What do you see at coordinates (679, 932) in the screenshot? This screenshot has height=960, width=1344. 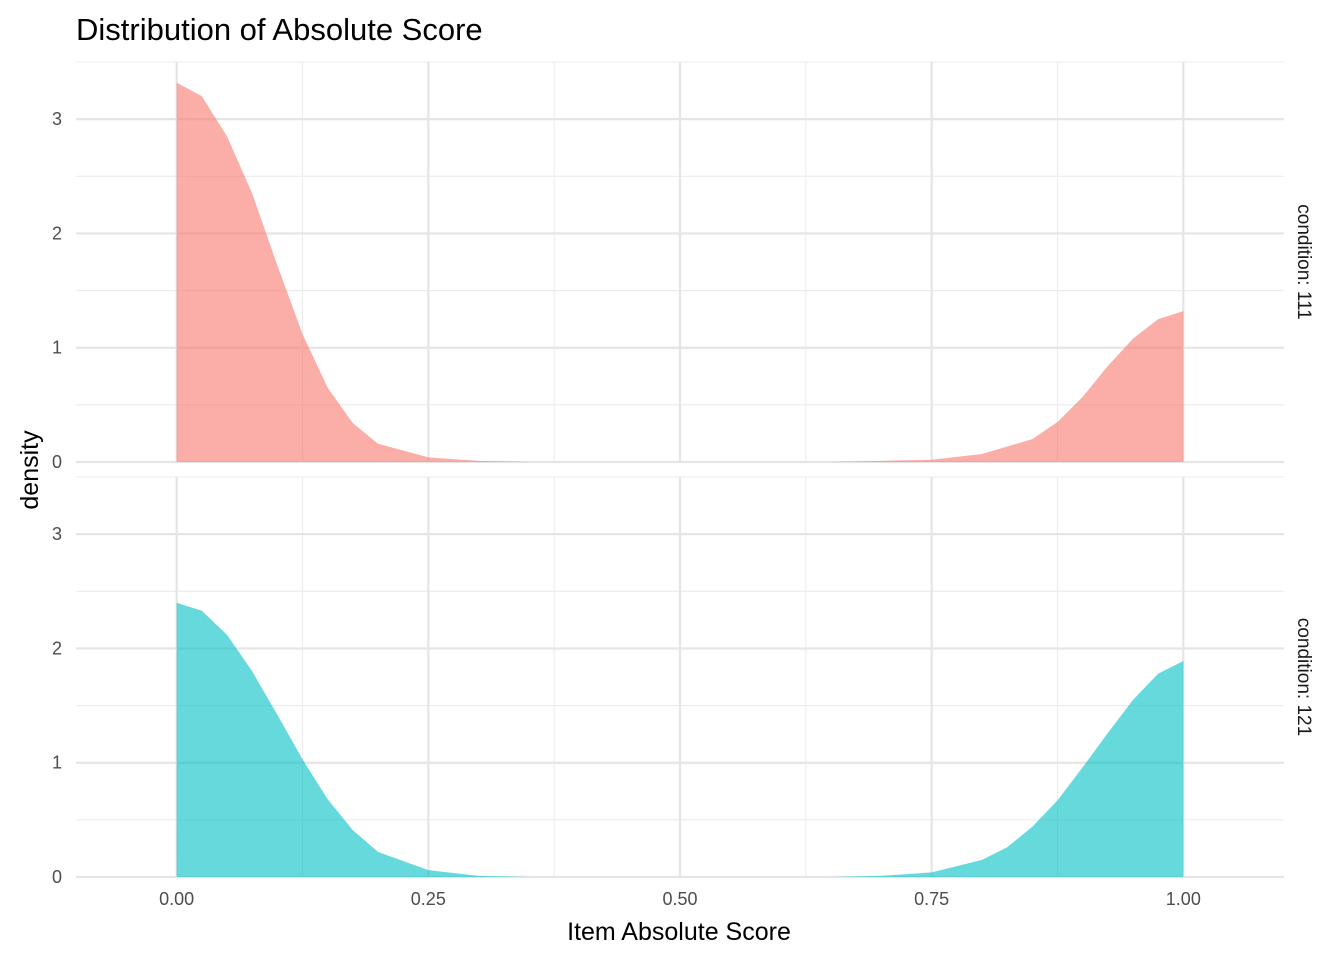 I see `x-axis-title: Item Absolute Score` at bounding box center [679, 932].